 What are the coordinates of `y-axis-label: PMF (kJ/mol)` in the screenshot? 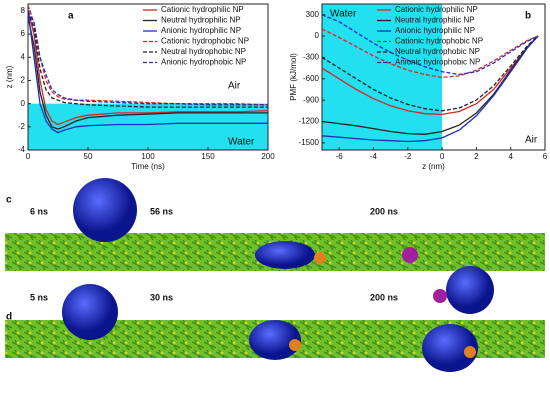 It's located at (293, 77).